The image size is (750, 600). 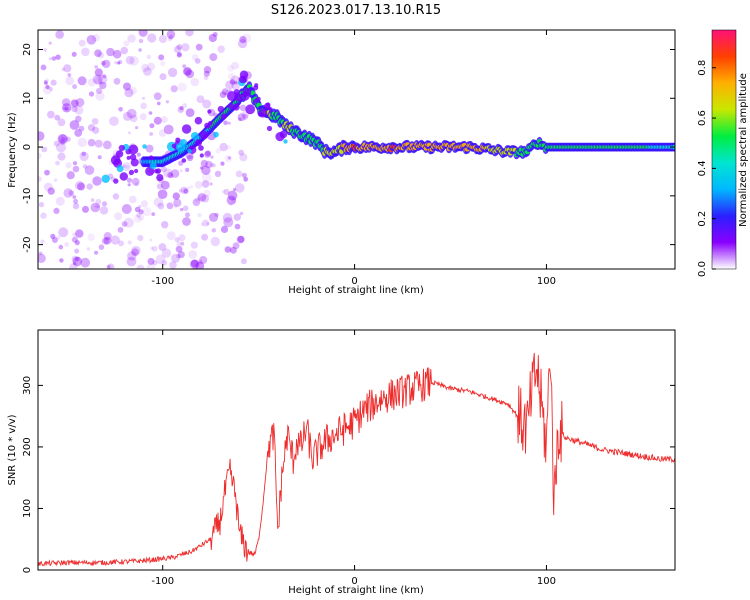 I want to click on colorbar-label: Normalized spectral amplitude, so click(x=743, y=150).